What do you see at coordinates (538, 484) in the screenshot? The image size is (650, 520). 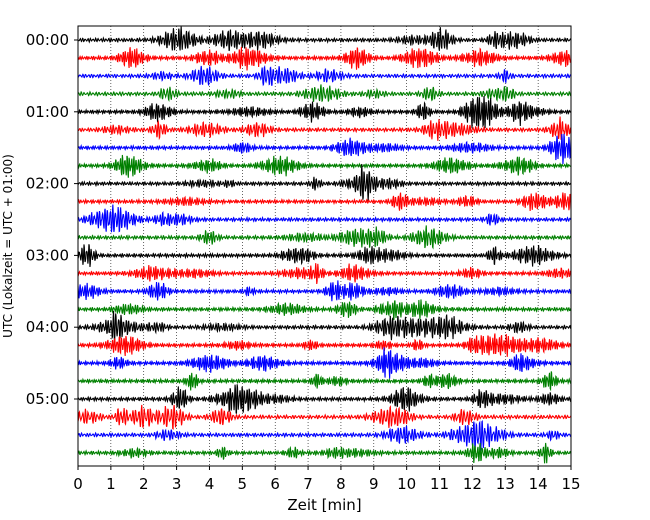 I see `x-tick-label: 14` at bounding box center [538, 484].